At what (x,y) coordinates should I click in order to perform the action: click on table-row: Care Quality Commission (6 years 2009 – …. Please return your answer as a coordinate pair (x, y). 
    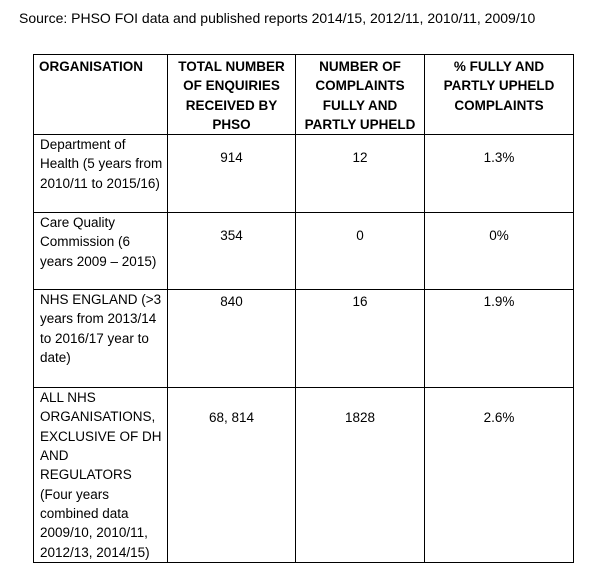
    Looking at the image, I should click on (303, 251).